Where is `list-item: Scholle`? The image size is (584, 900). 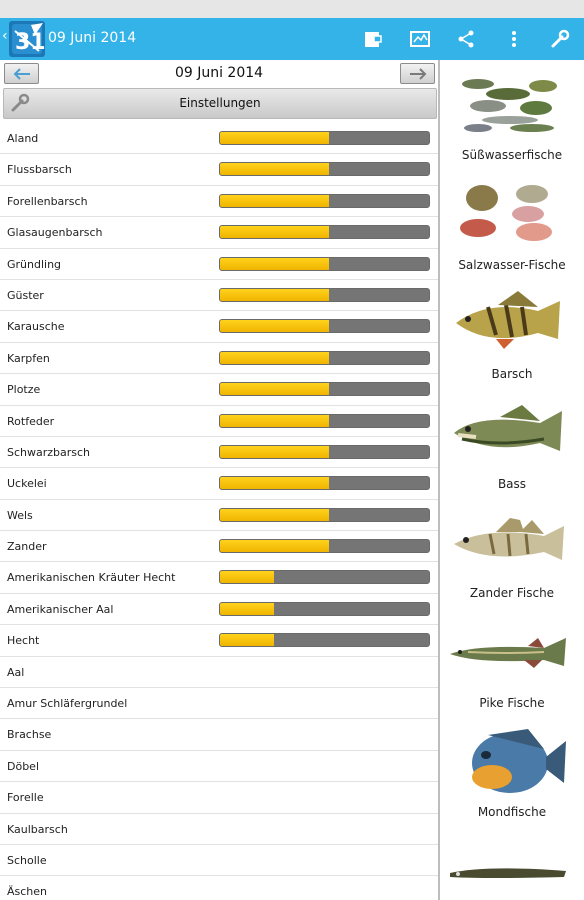 list-item: Scholle is located at coordinates (219, 861).